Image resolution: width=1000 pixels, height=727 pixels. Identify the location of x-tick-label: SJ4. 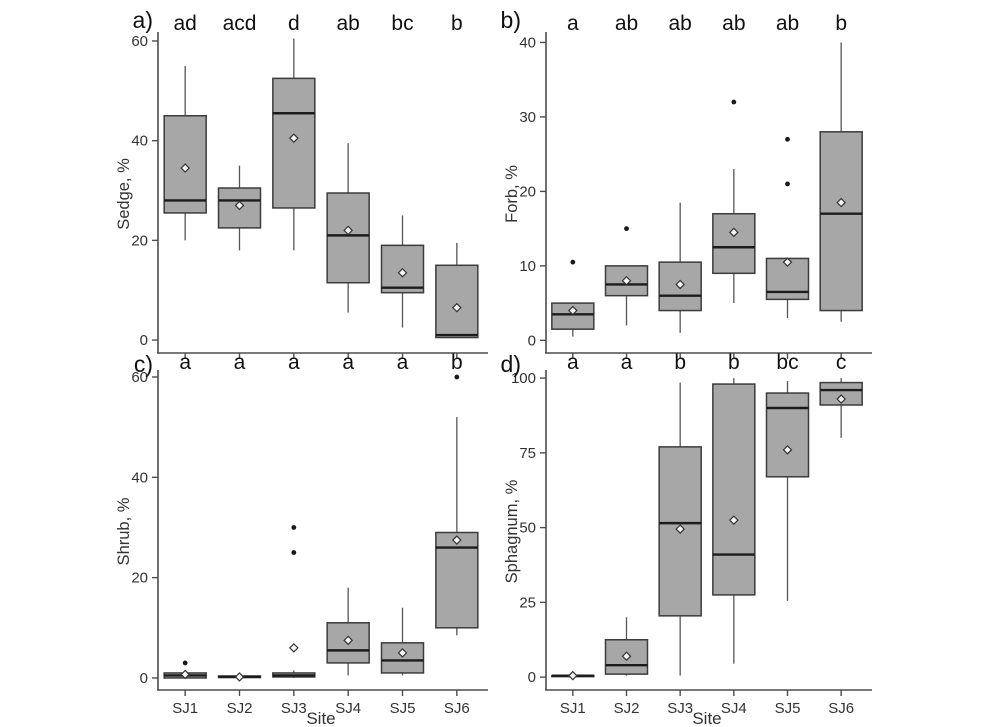
(734, 708).